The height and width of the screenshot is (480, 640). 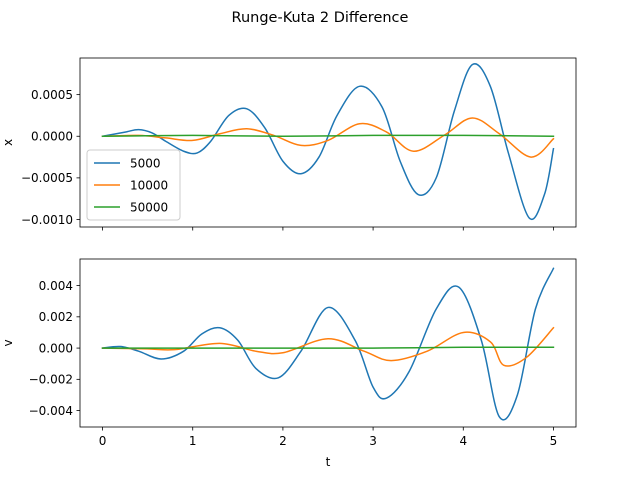 I want to click on y-tick-label: −0.0005, so click(x=47, y=178).